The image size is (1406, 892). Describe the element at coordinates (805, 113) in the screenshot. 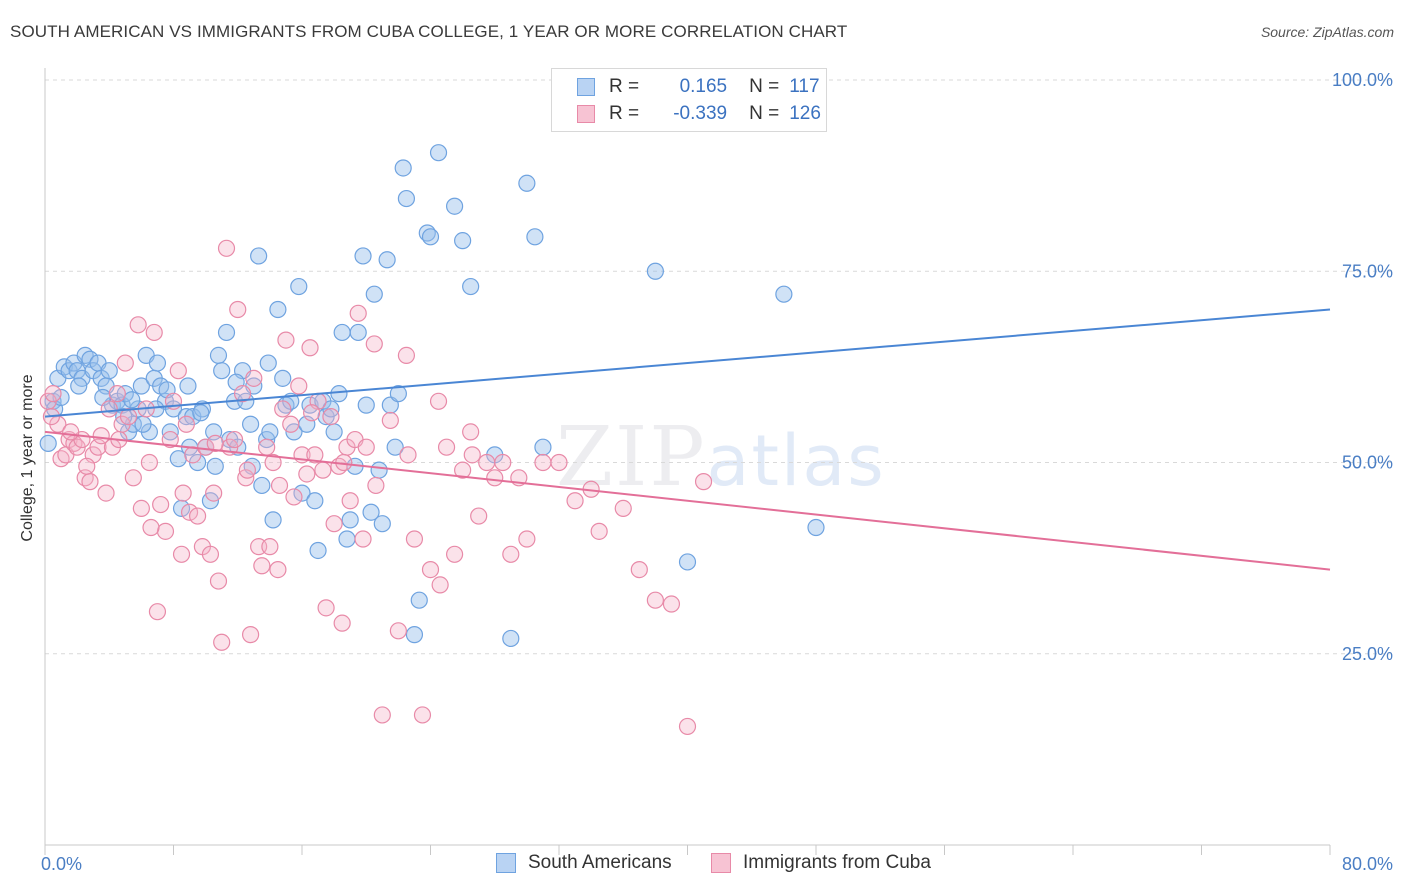

I see `legend-n-value-immigrants-from-cuba: 126` at that location.